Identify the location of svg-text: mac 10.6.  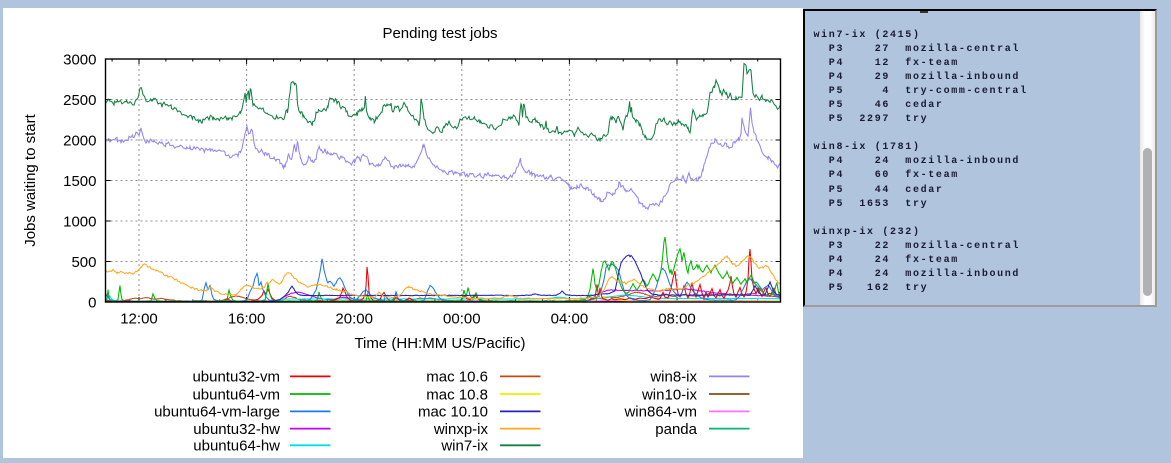
(457, 377).